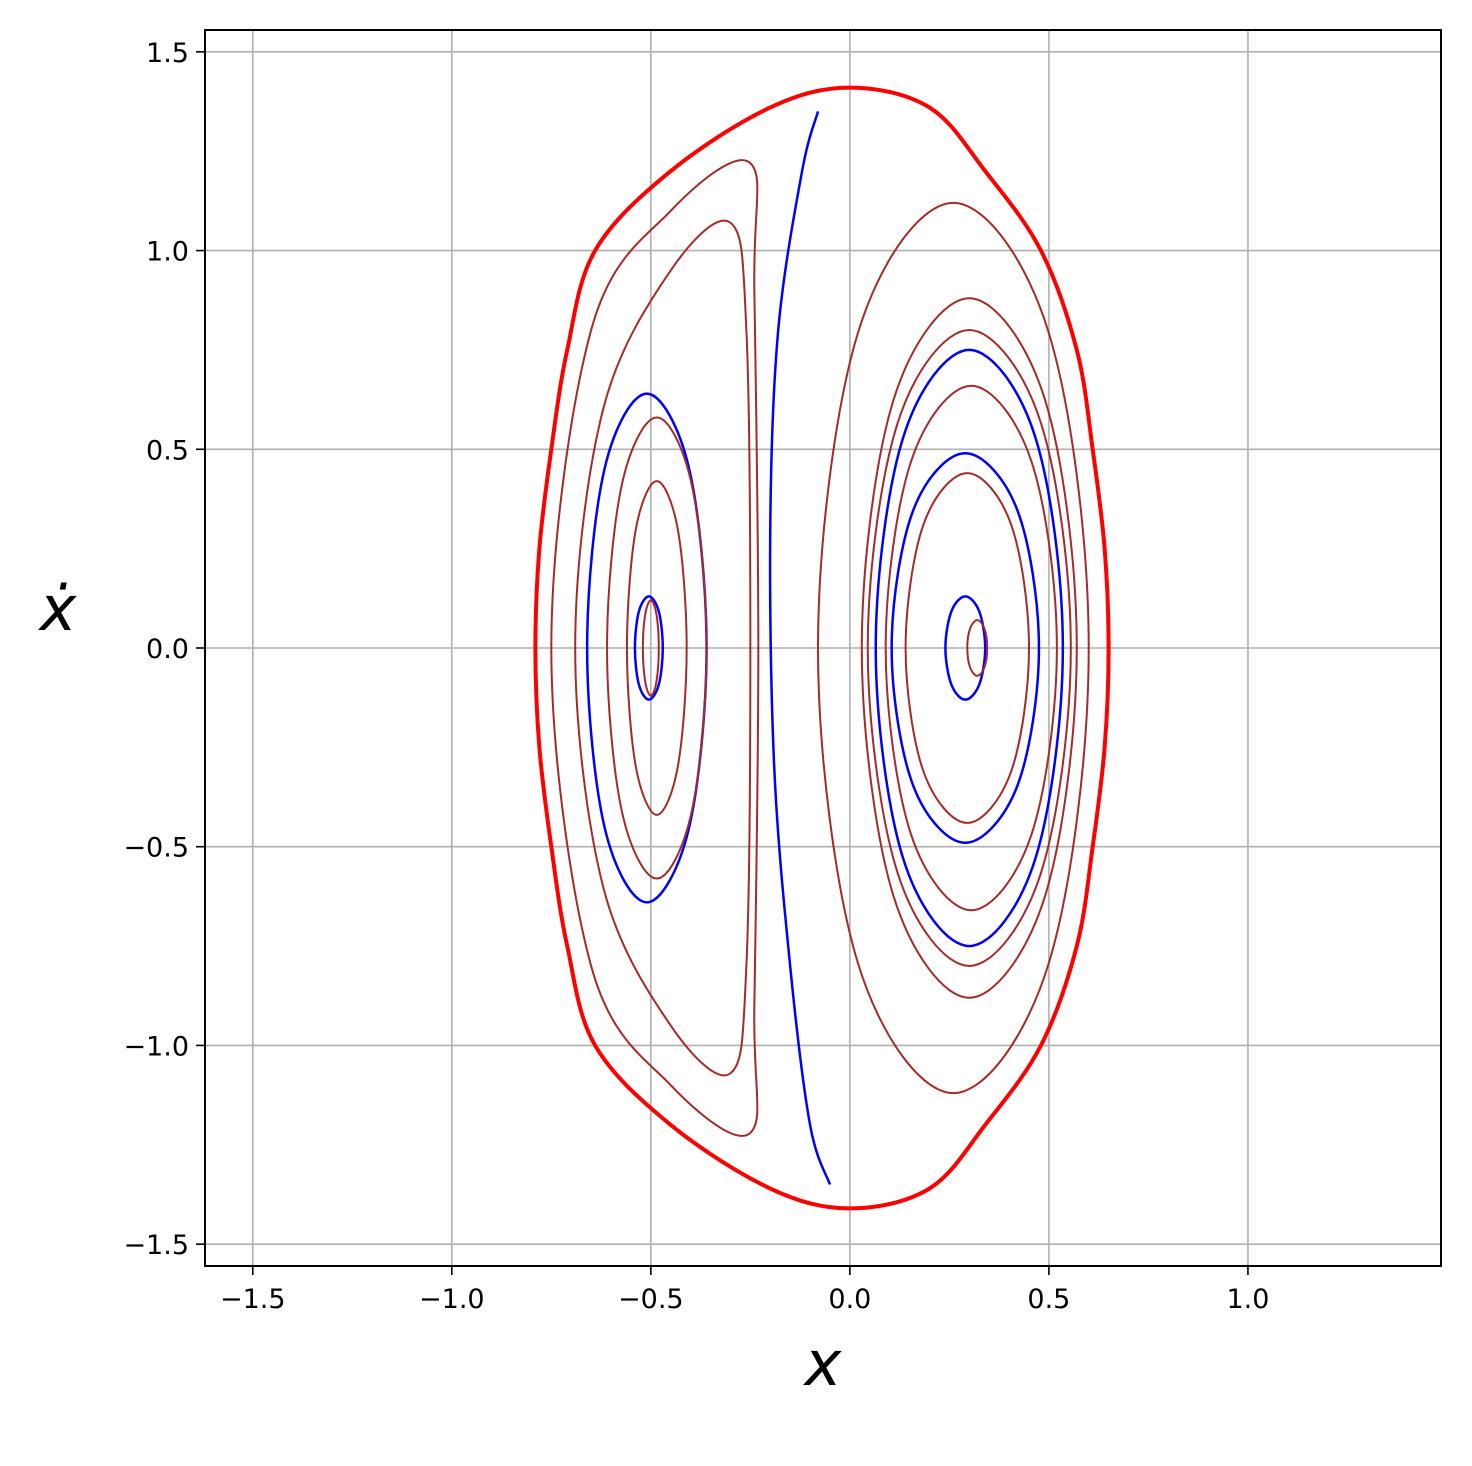 The image size is (1472, 1466). I want to click on y-tick-label: 0.5, so click(167, 450).